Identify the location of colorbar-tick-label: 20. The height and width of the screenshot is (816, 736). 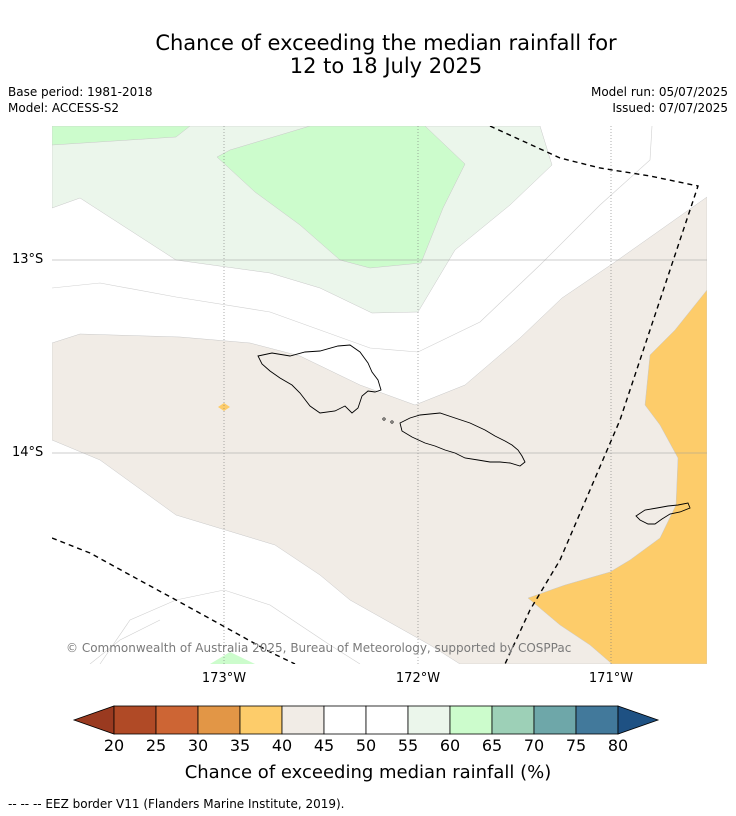
(114, 745).